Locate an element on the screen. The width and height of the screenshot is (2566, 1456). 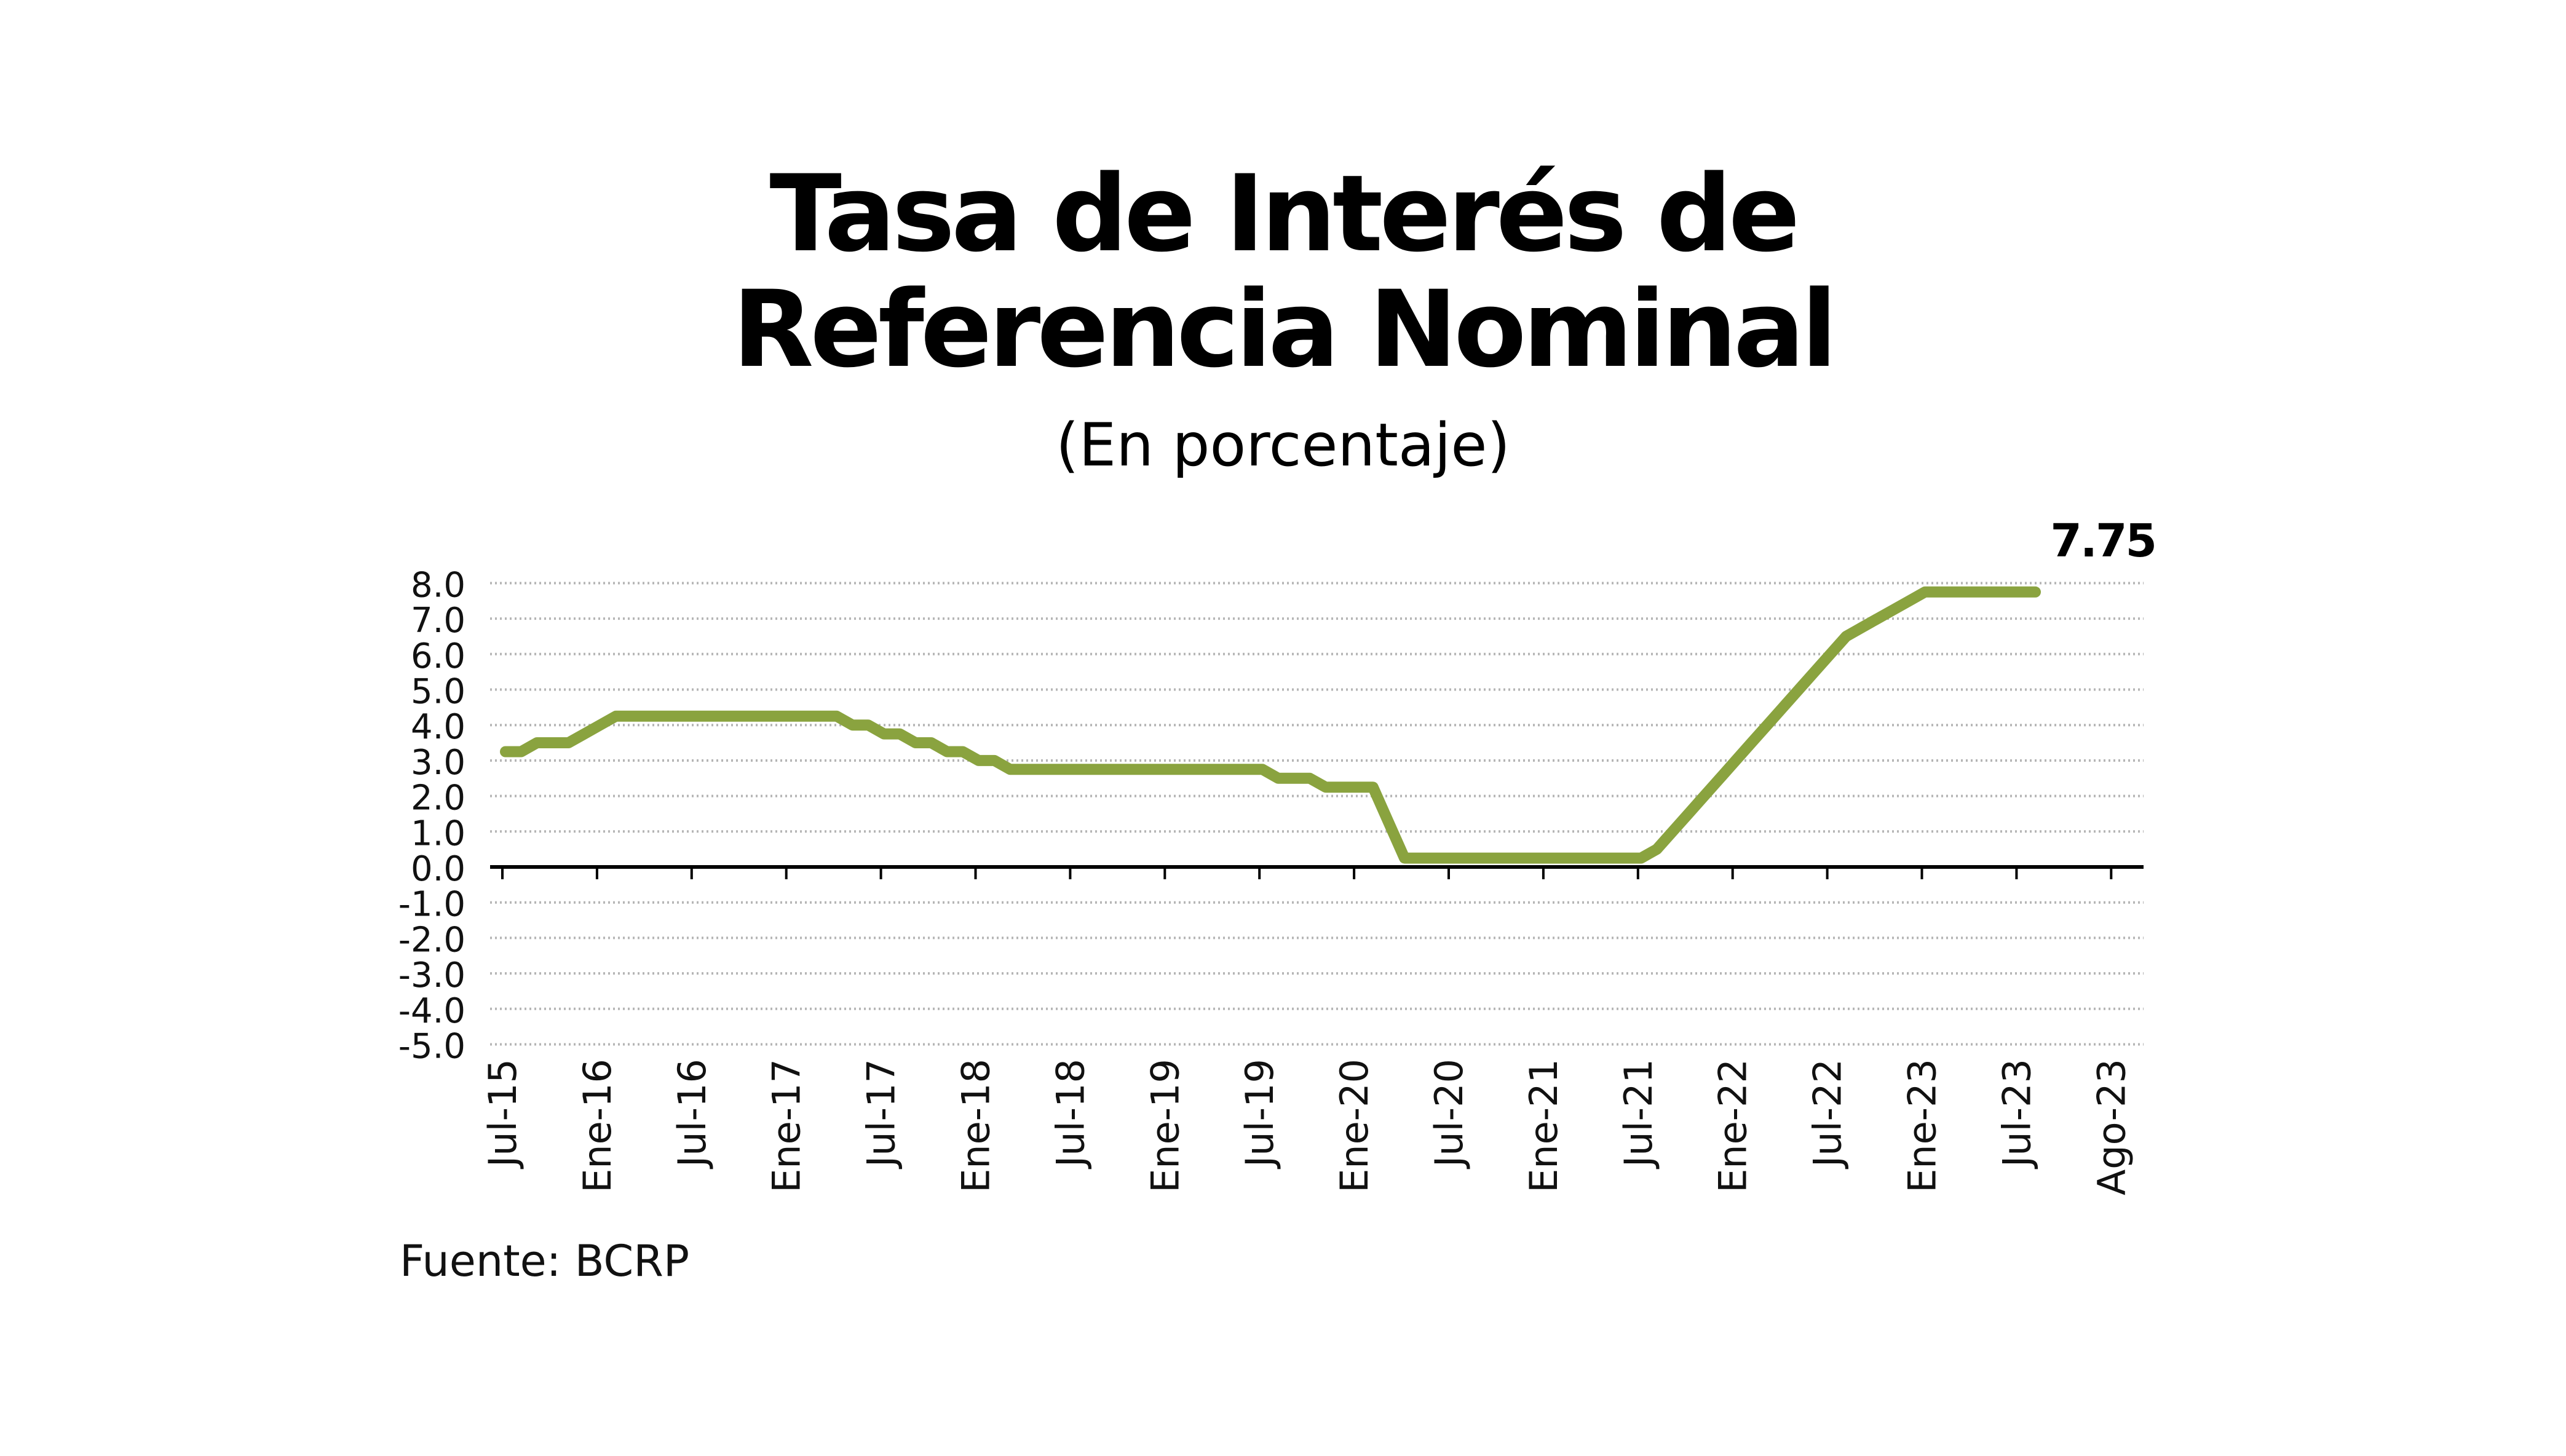
y-tick-label: -3.0 is located at coordinates (431, 976).